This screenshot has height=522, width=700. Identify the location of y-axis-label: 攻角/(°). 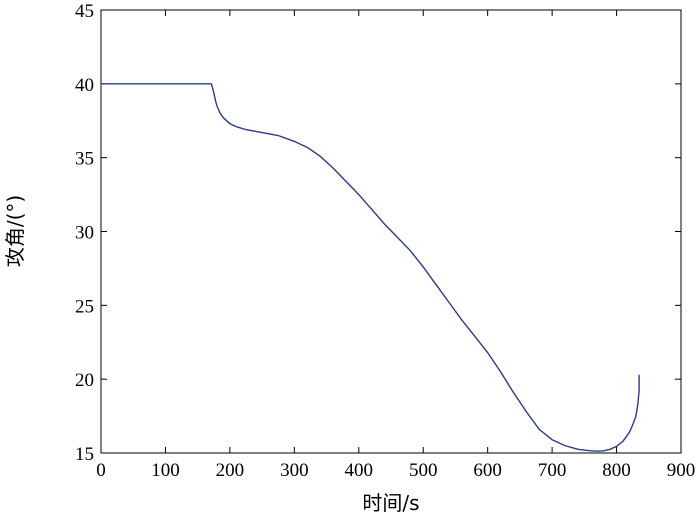
(15, 231).